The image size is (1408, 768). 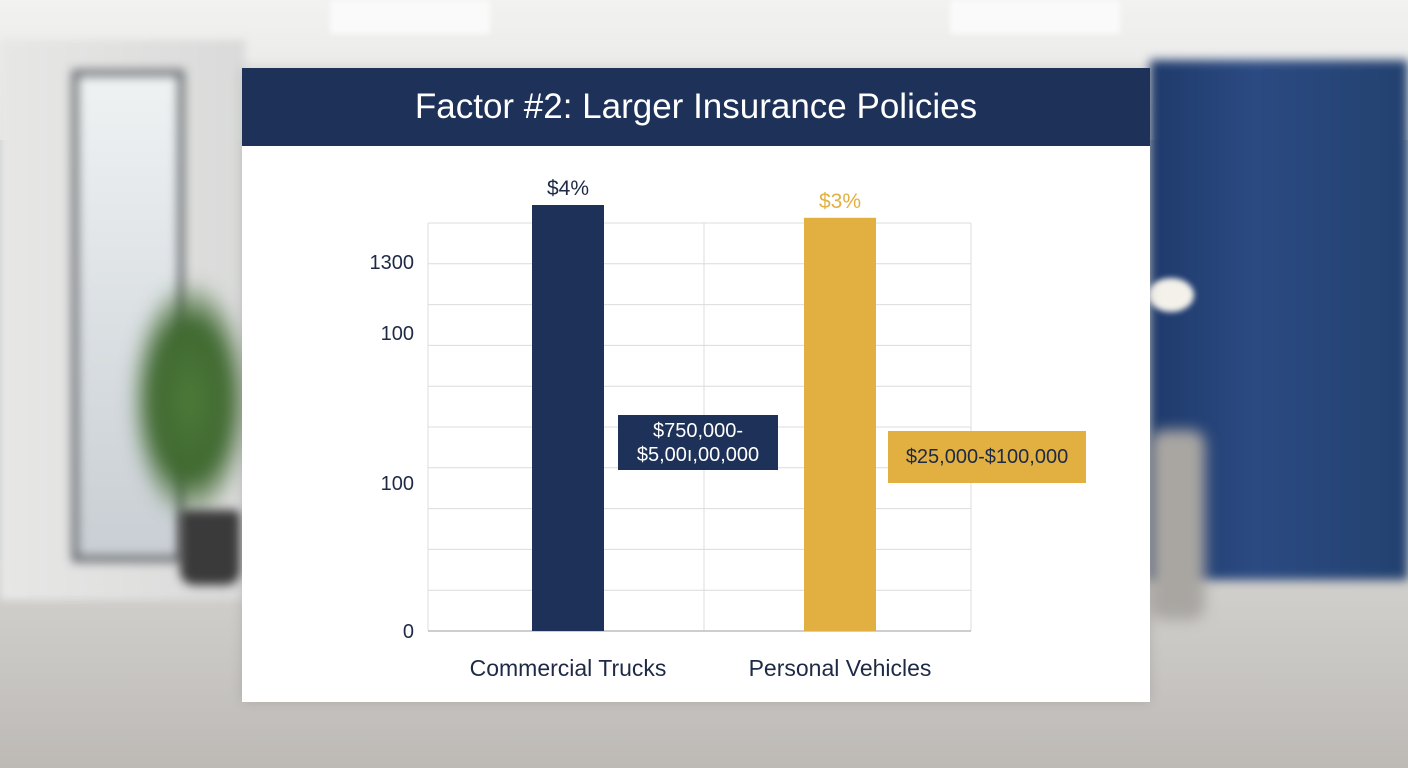 I want to click on commercial-range-label: $750,000- $5,00ı,00,000, so click(x=698, y=442).